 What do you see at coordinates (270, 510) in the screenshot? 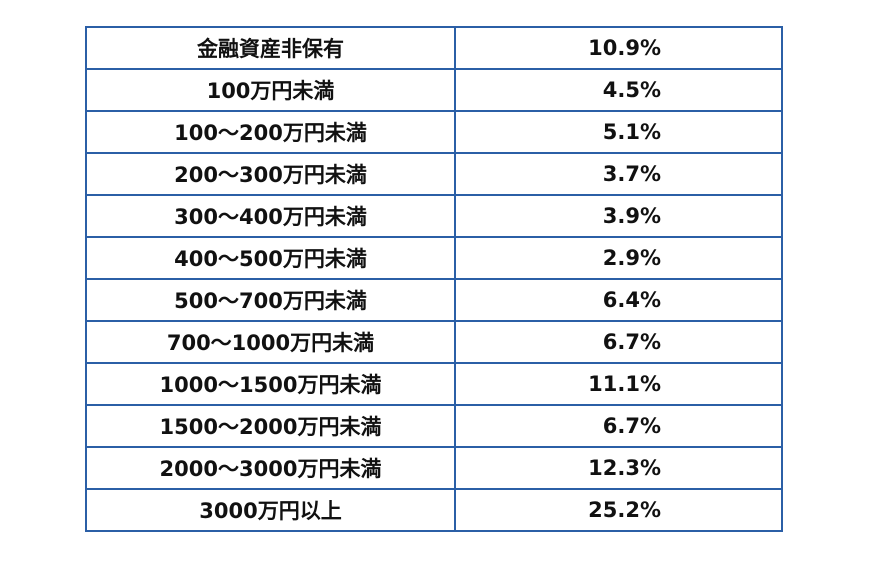
I see `asset-range-label: 3000万円以上` at bounding box center [270, 510].